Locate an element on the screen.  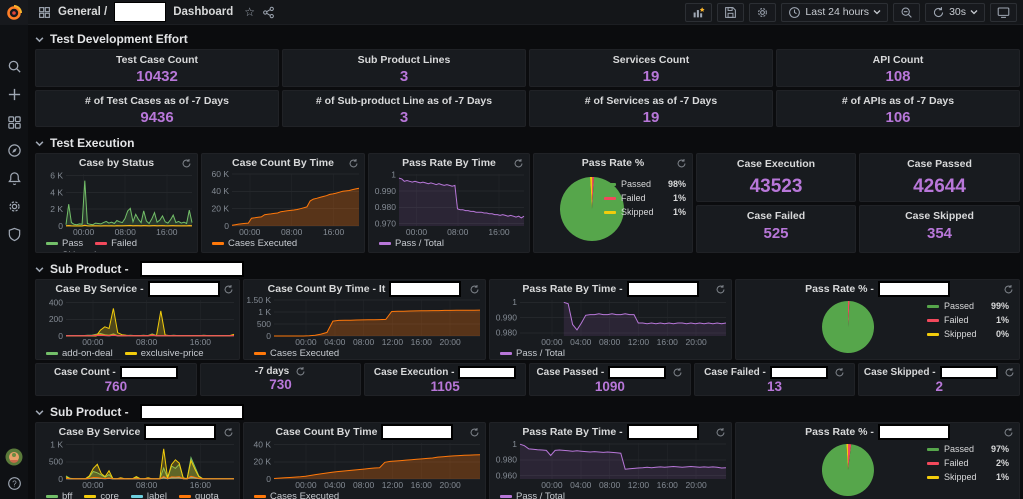
dashboards-icon is located at coordinates (14, 122).